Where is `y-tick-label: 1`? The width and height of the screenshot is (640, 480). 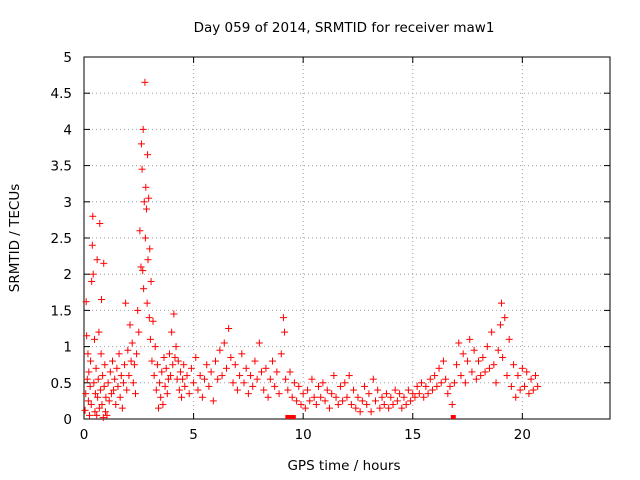
y-tick-label: 1 is located at coordinates (67, 348).